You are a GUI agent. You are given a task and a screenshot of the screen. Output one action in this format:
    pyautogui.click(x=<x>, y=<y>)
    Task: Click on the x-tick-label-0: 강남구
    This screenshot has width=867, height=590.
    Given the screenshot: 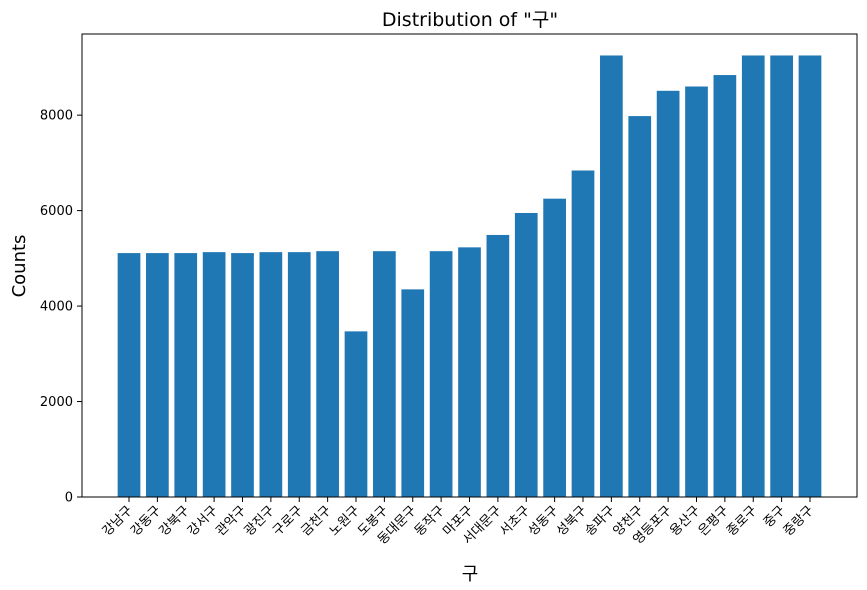 What is the action you would take?
    pyautogui.click(x=118, y=521)
    